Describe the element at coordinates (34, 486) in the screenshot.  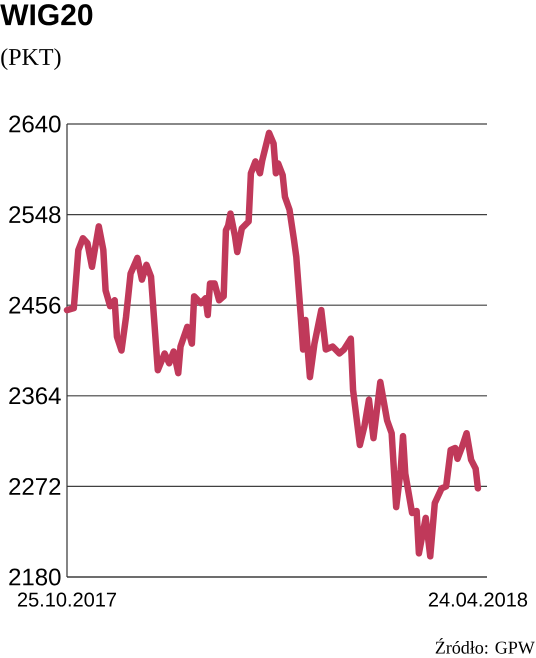
I see `y-tick-label: 2272` at that location.